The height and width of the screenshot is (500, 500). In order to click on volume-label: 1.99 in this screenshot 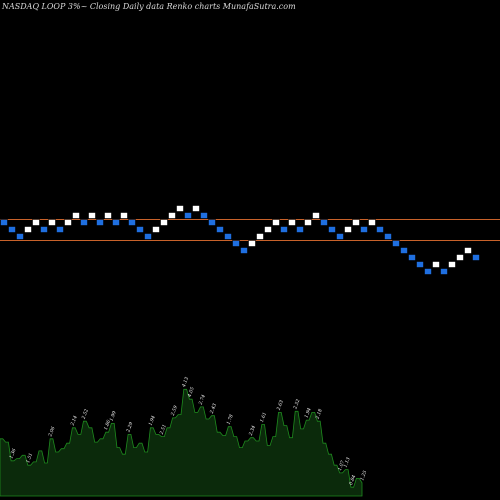, I will do `click(113, 416)`.